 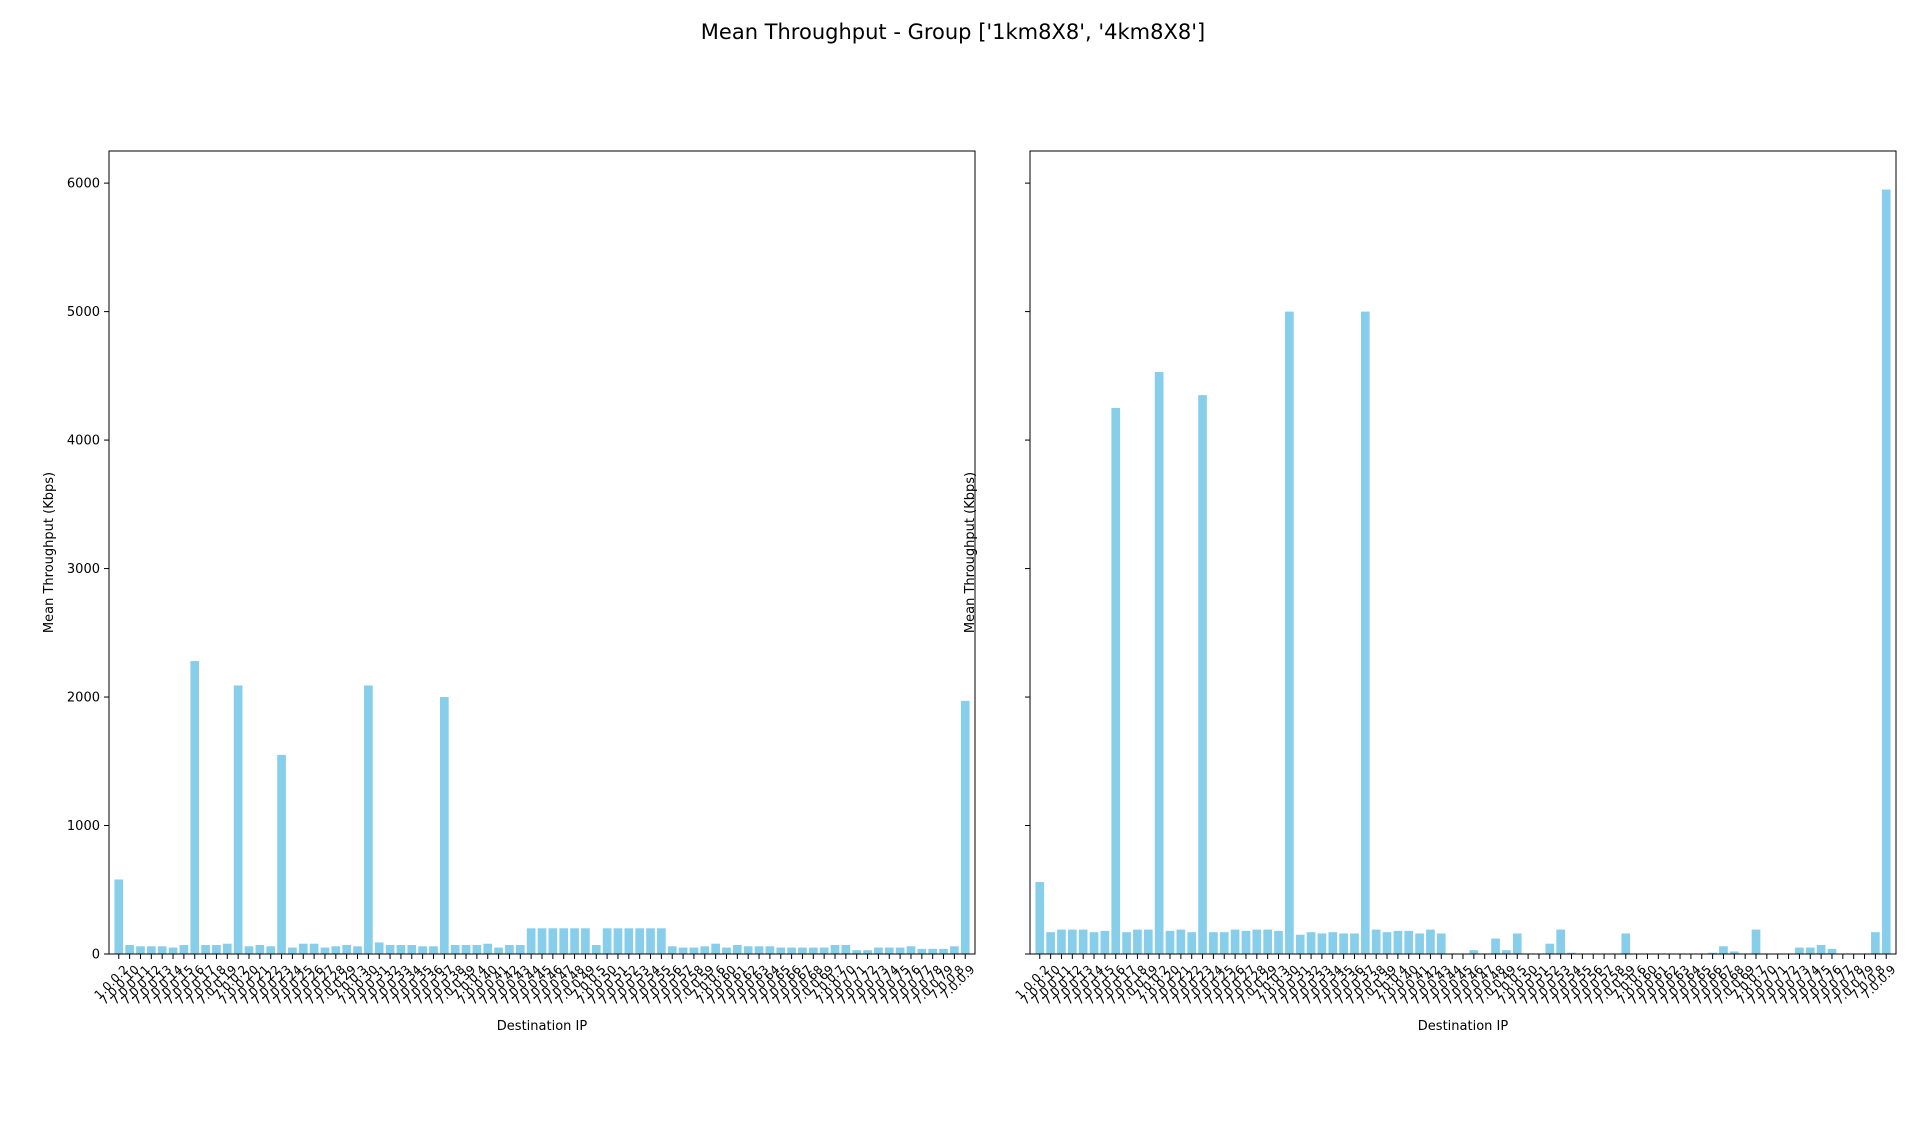 I want to click on y-tick-label: 1000, so click(x=83, y=826).